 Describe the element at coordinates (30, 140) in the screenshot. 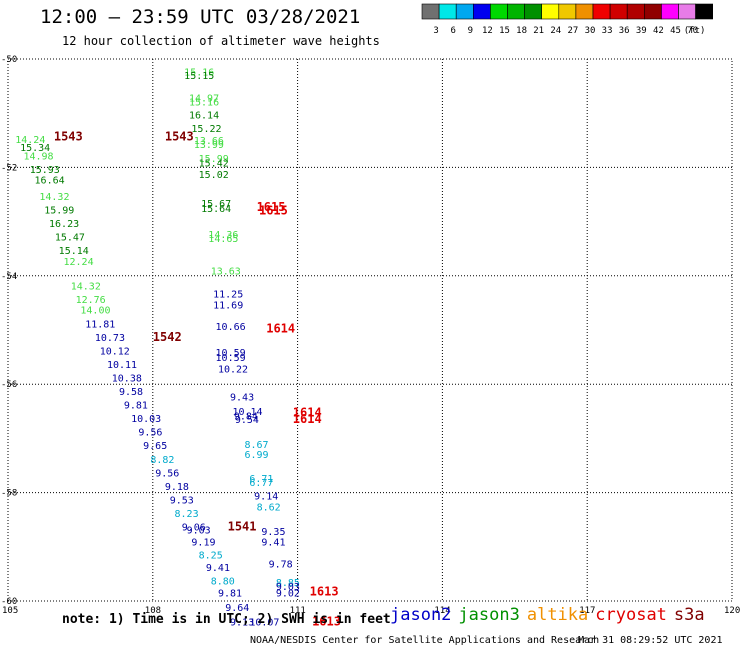

I see `wave-height-label: 14.24` at that location.